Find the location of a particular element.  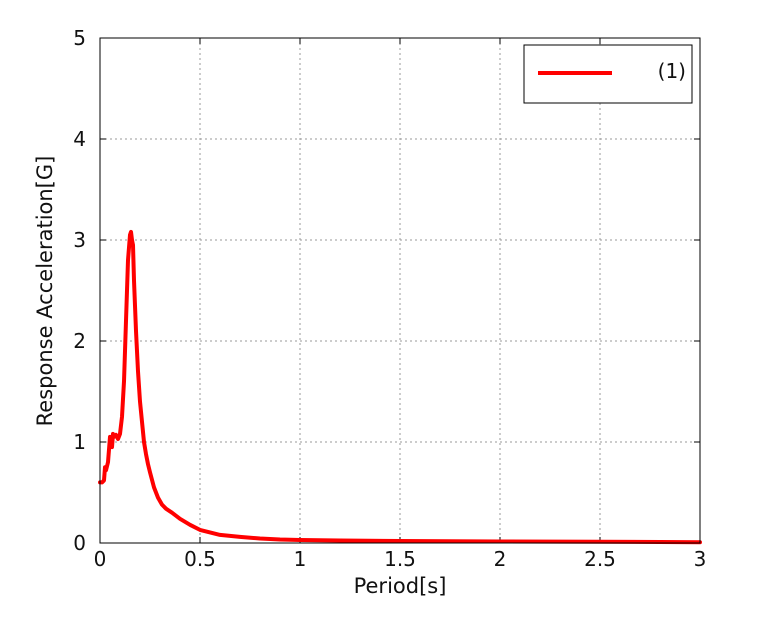

y-tick-label: 1 is located at coordinates (79, 442).